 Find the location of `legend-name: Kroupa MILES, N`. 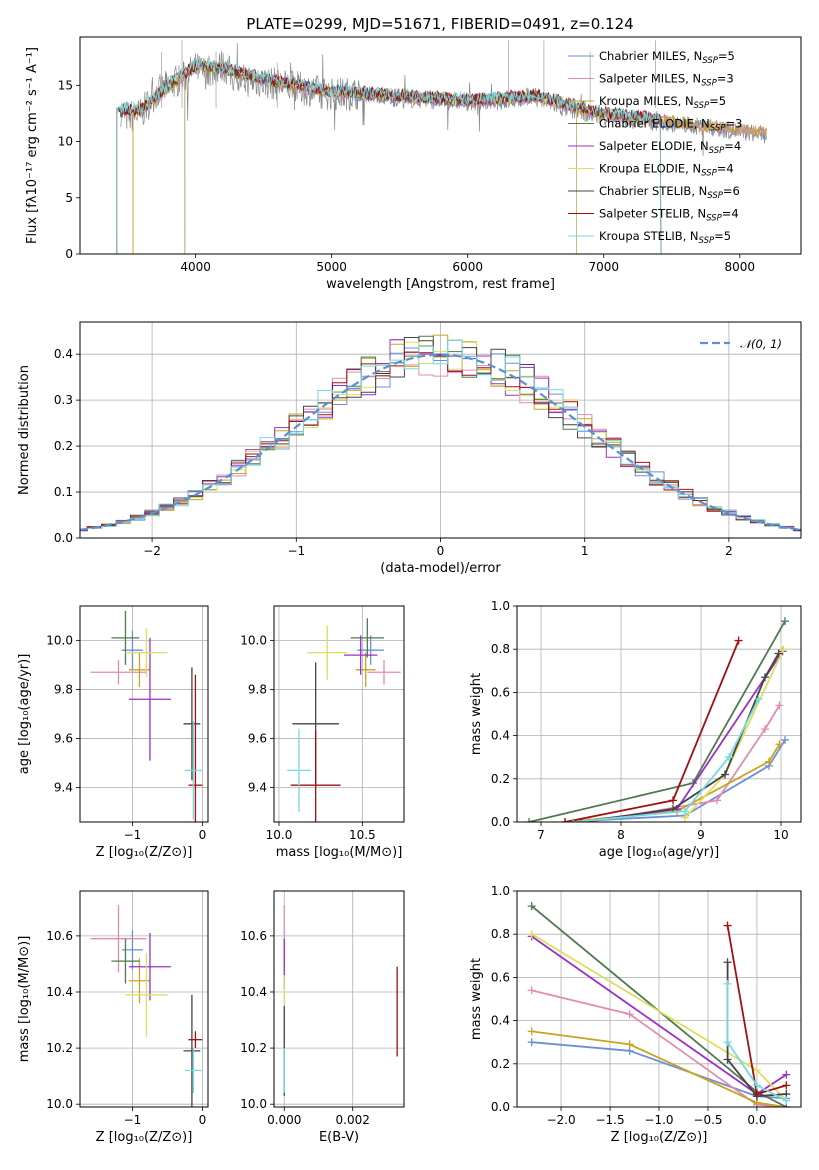

legend-name: Kroupa MILES, N is located at coordinates (646, 101).